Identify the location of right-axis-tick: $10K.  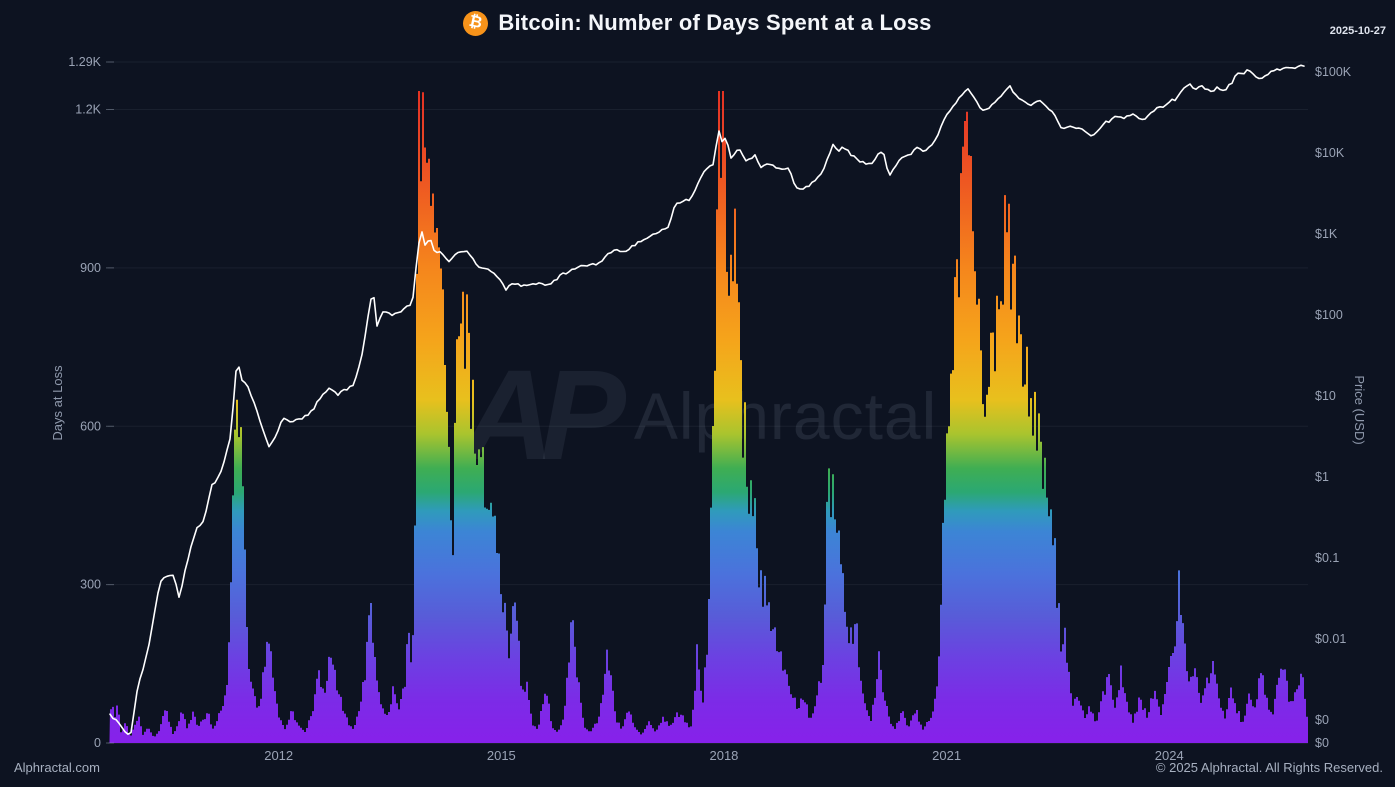
(1330, 153).